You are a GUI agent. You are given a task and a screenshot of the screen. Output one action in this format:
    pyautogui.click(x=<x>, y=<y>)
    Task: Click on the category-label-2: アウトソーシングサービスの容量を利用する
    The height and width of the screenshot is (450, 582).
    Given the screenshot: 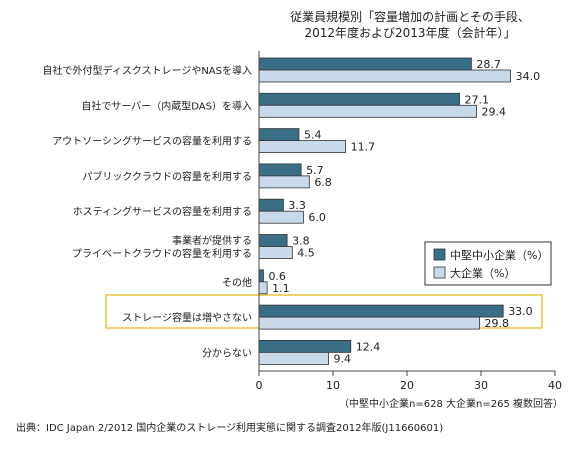 What is the action you would take?
    pyautogui.click(x=152, y=141)
    